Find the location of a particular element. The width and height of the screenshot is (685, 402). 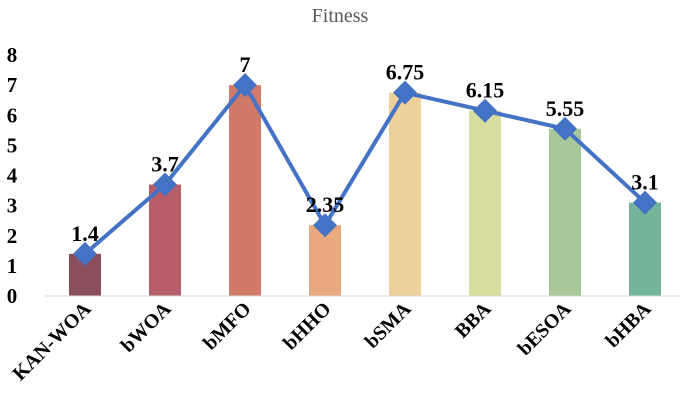

y-tick-label: 5 is located at coordinates (12, 145).